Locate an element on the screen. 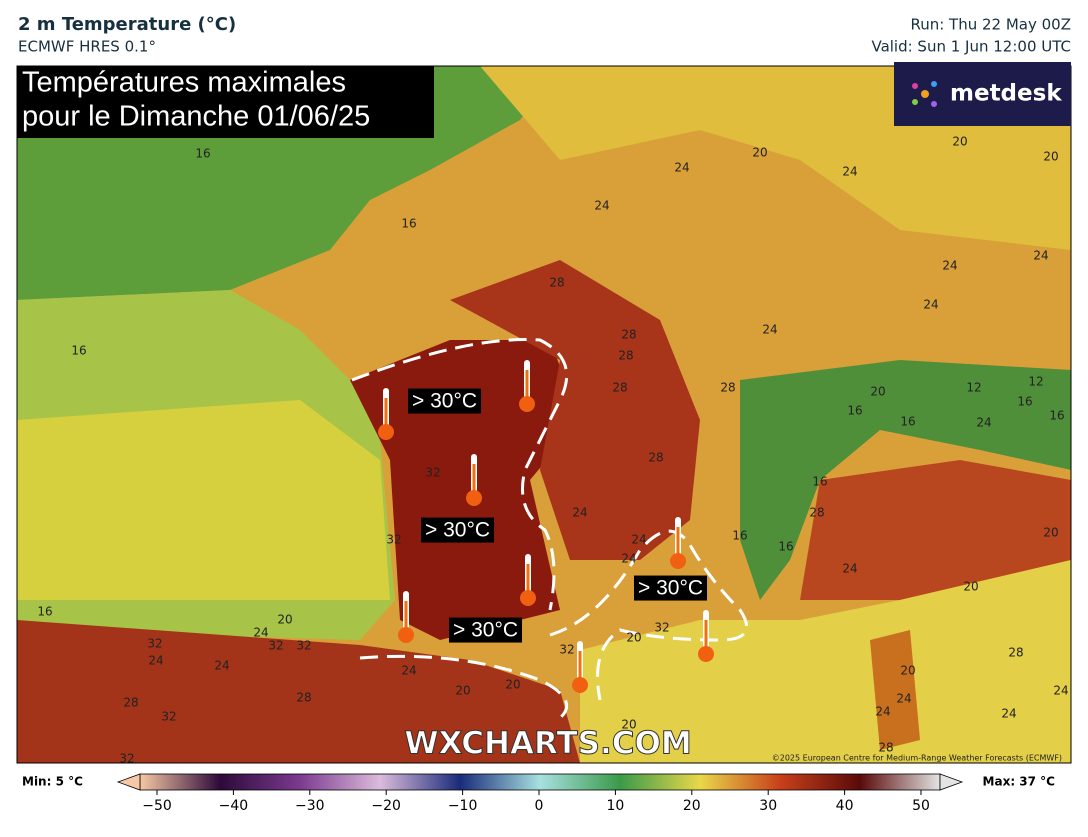 Image resolution: width=1088 pixels, height=837 pixels. tick-label: −50 is located at coordinates (157, 806).